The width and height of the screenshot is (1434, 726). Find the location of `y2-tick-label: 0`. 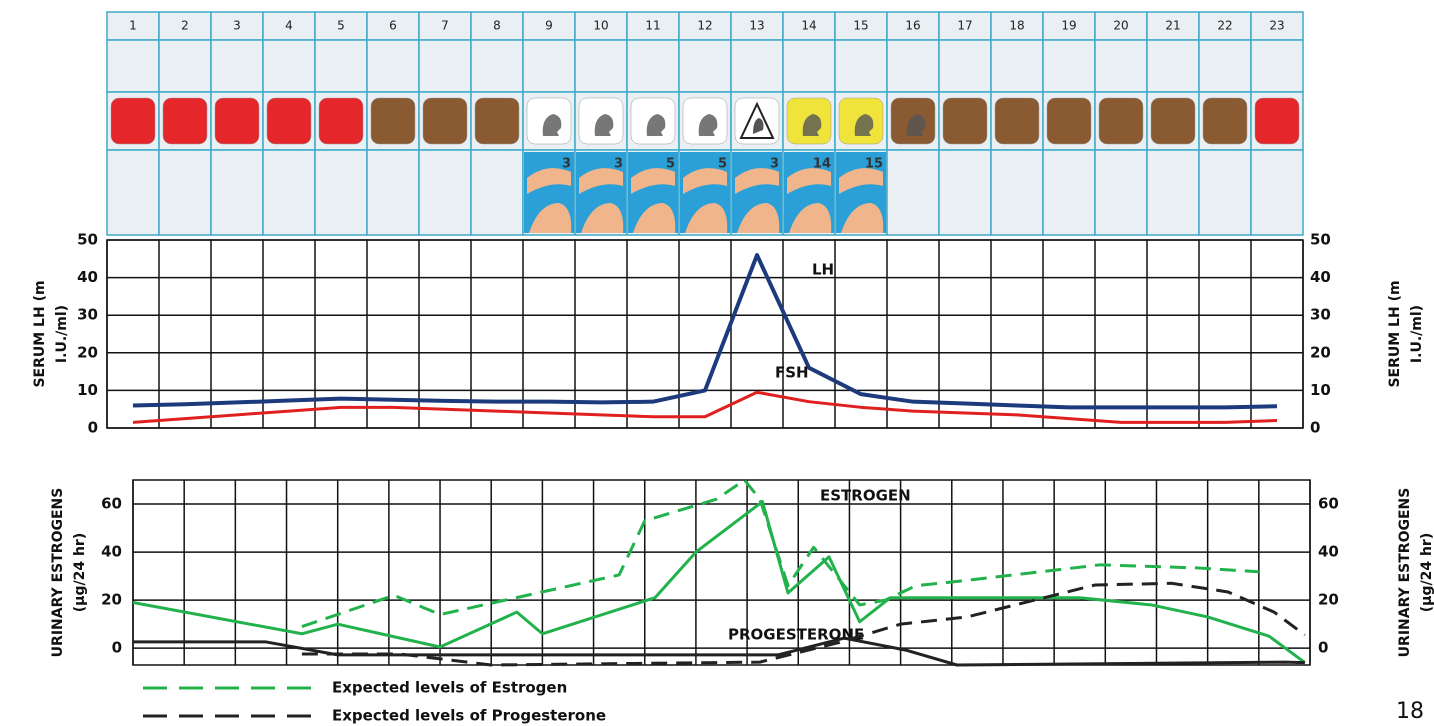

y2-tick-label: 0 is located at coordinates (1315, 428).